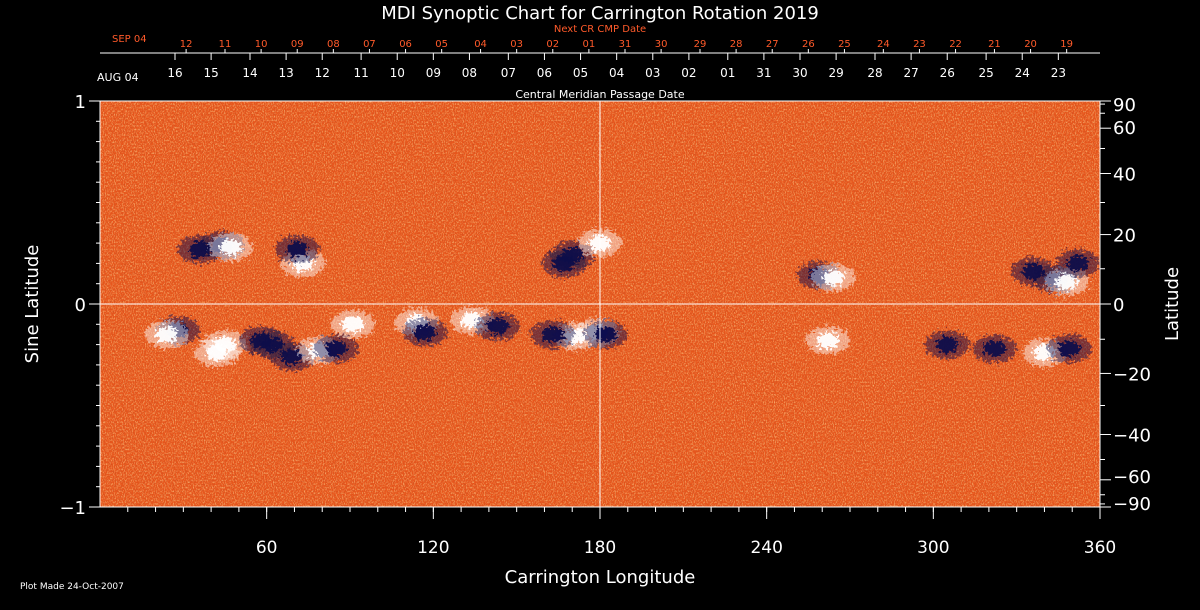 The height and width of the screenshot is (610, 1200). Describe the element at coordinates (589, 44) in the screenshot. I see `next-cmp-tick-label: 01` at that location.